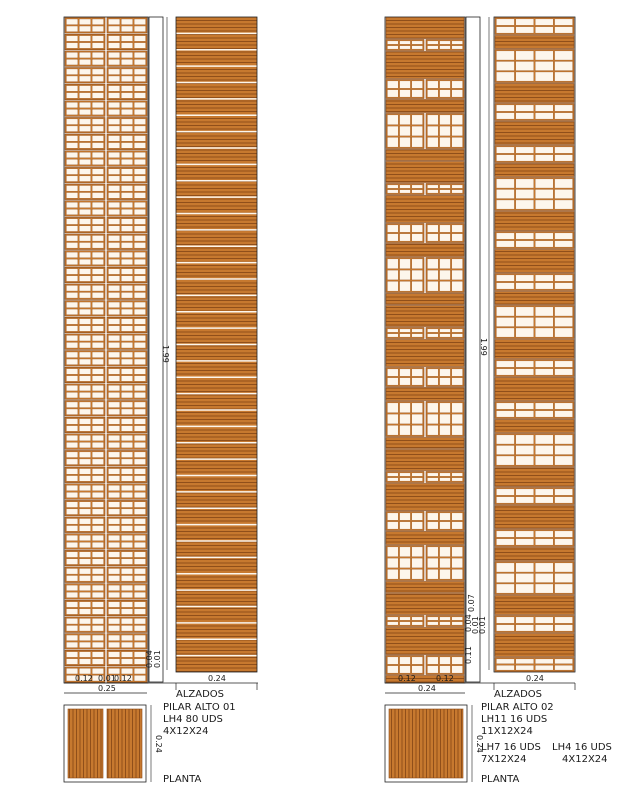 The height and width of the screenshot is (800, 640). What do you see at coordinates (535, 678) in the screenshot?
I see `pillar-2-elevation-width-label: 0.24` at bounding box center [535, 678].